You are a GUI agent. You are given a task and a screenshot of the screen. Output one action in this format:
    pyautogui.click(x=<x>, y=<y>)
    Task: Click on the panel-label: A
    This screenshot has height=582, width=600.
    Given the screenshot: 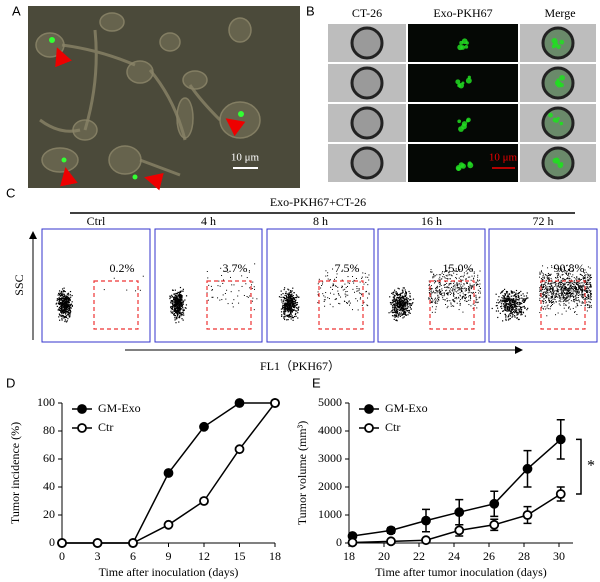 What is the action you would take?
    pyautogui.click(x=16, y=10)
    